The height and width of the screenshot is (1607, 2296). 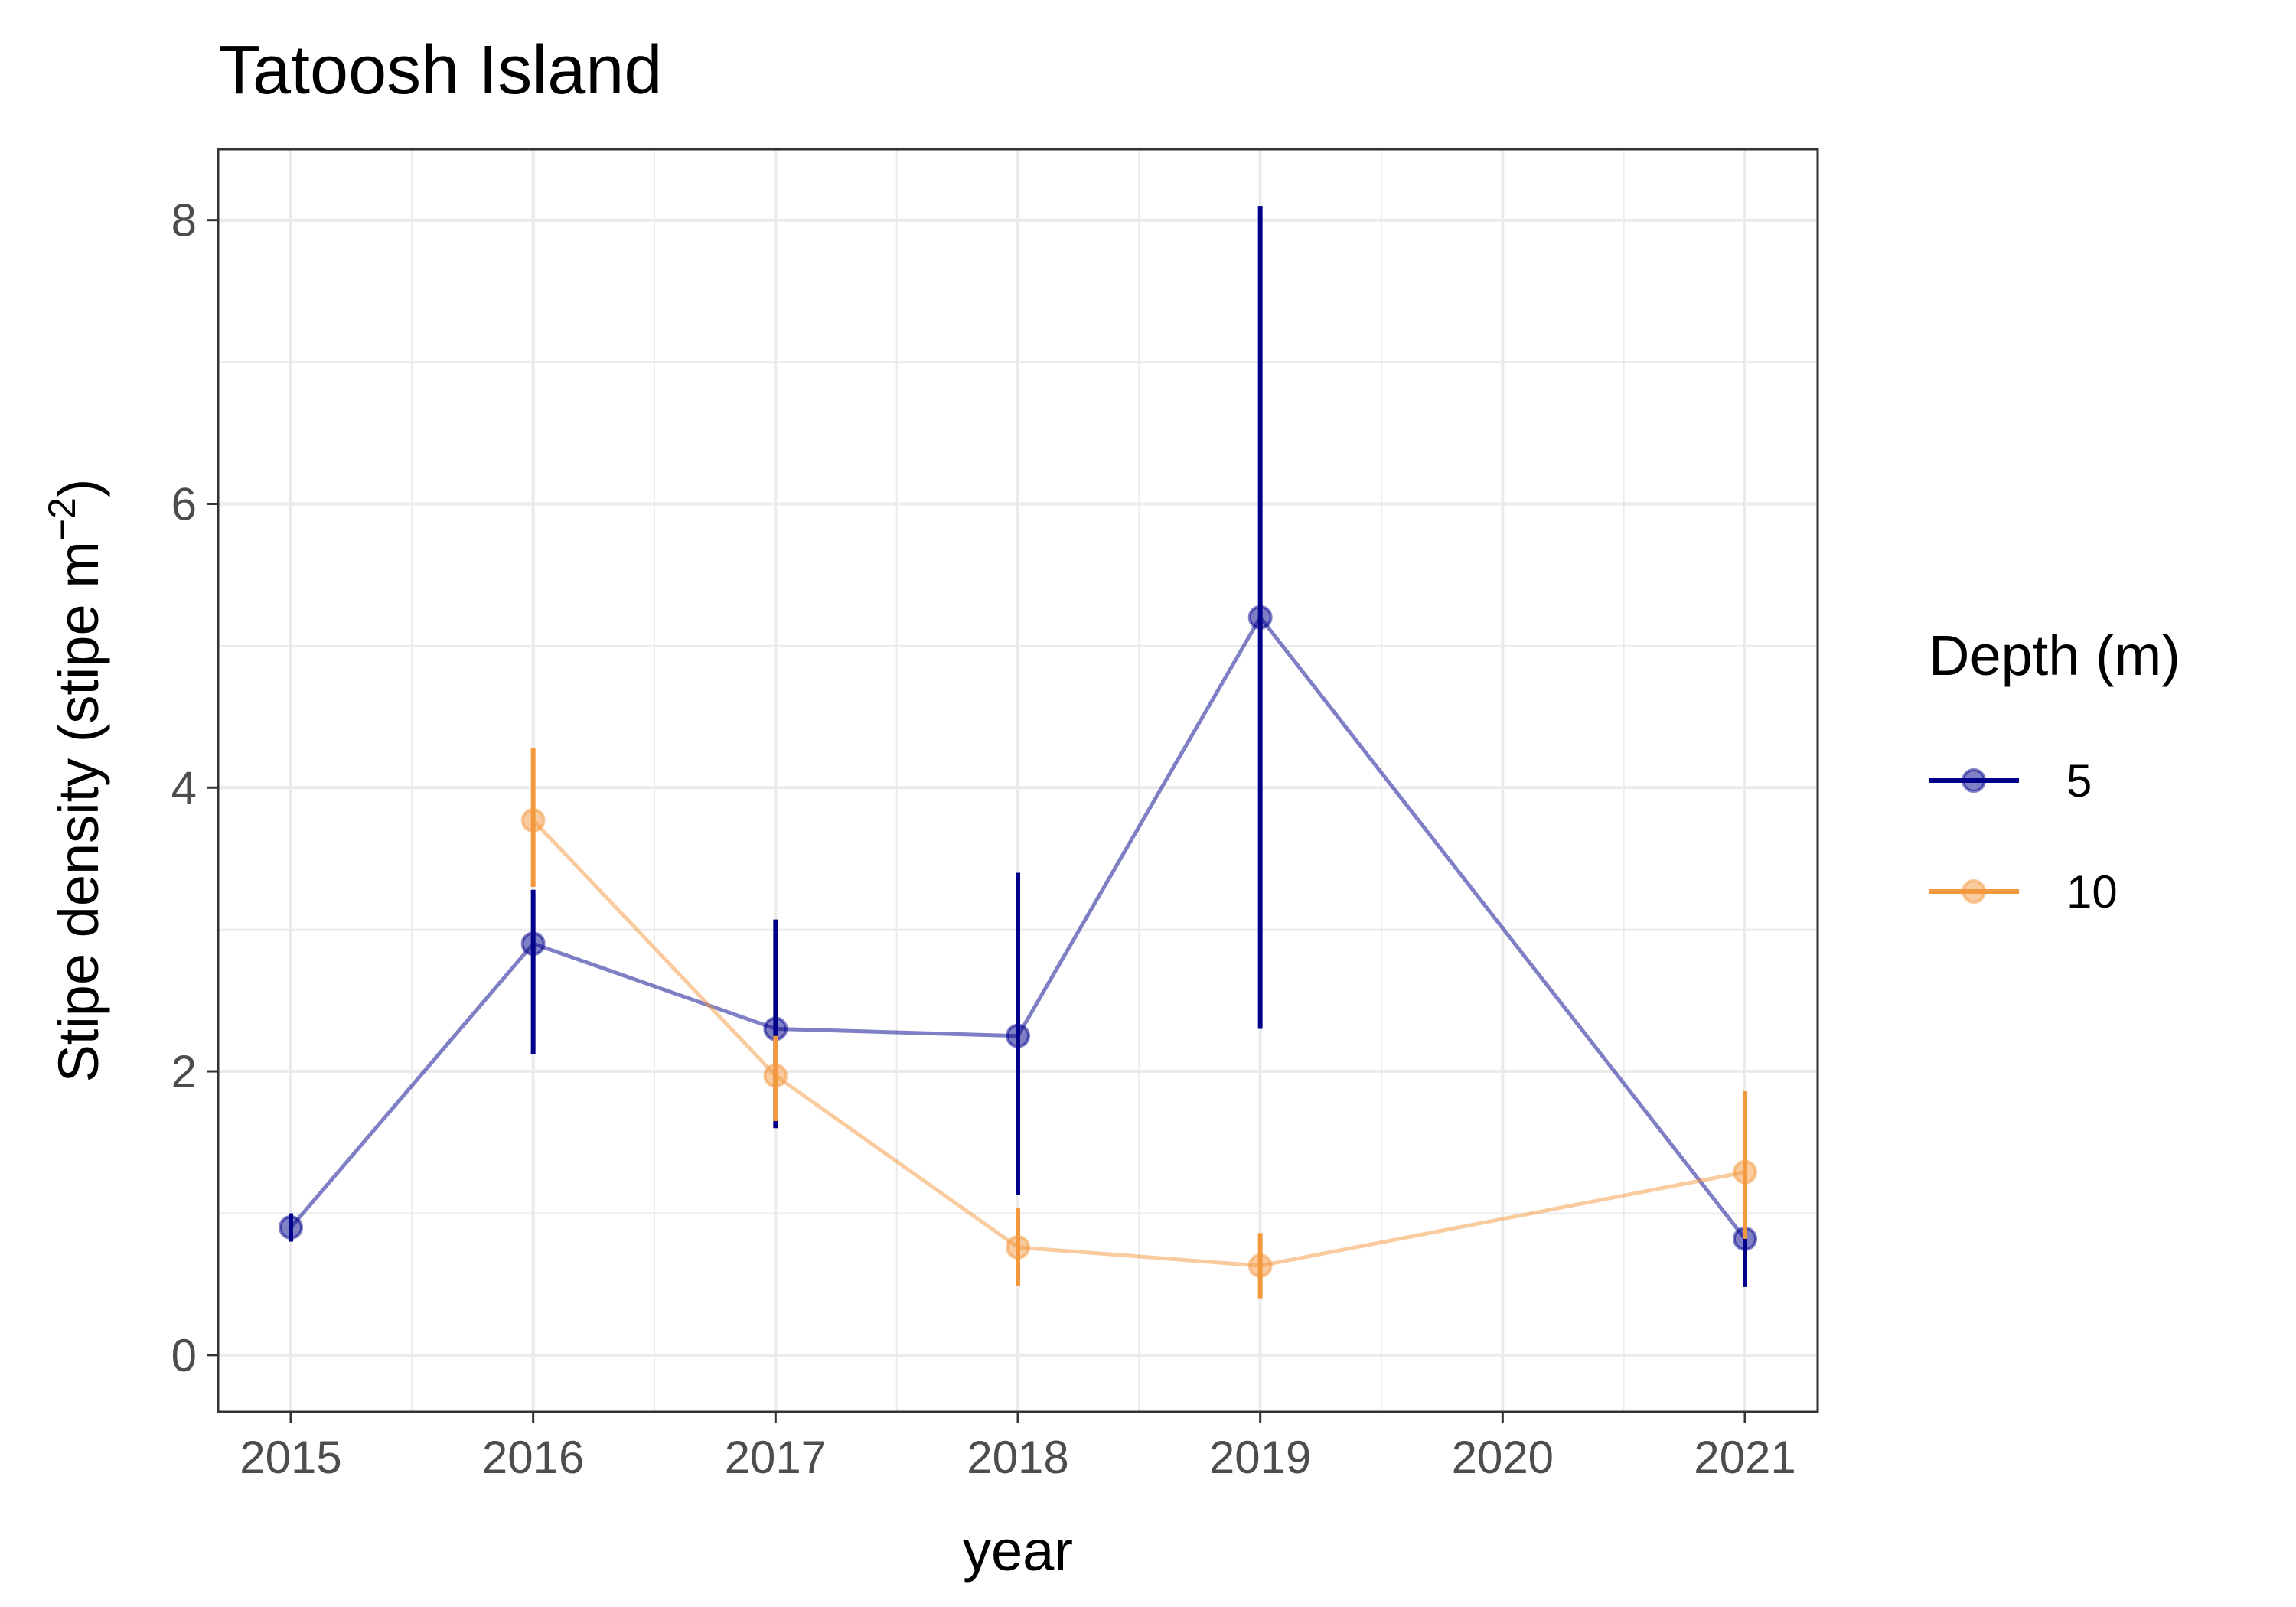 What do you see at coordinates (1017, 1457) in the screenshot?
I see `x-tick-label: 2018` at bounding box center [1017, 1457].